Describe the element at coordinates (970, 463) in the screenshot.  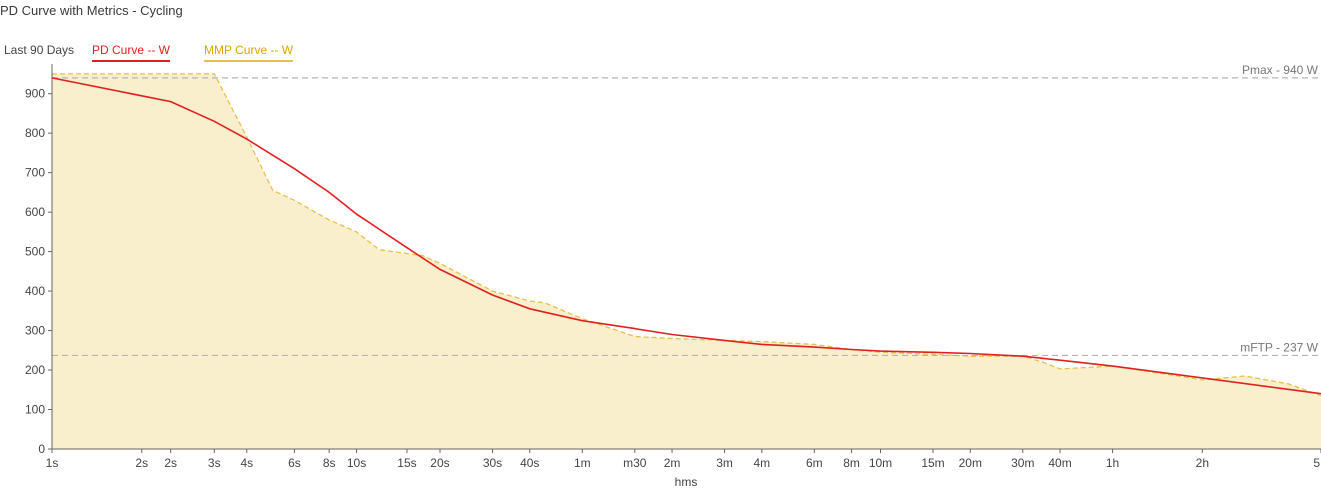
I see `x-tick-label: 20m` at that location.